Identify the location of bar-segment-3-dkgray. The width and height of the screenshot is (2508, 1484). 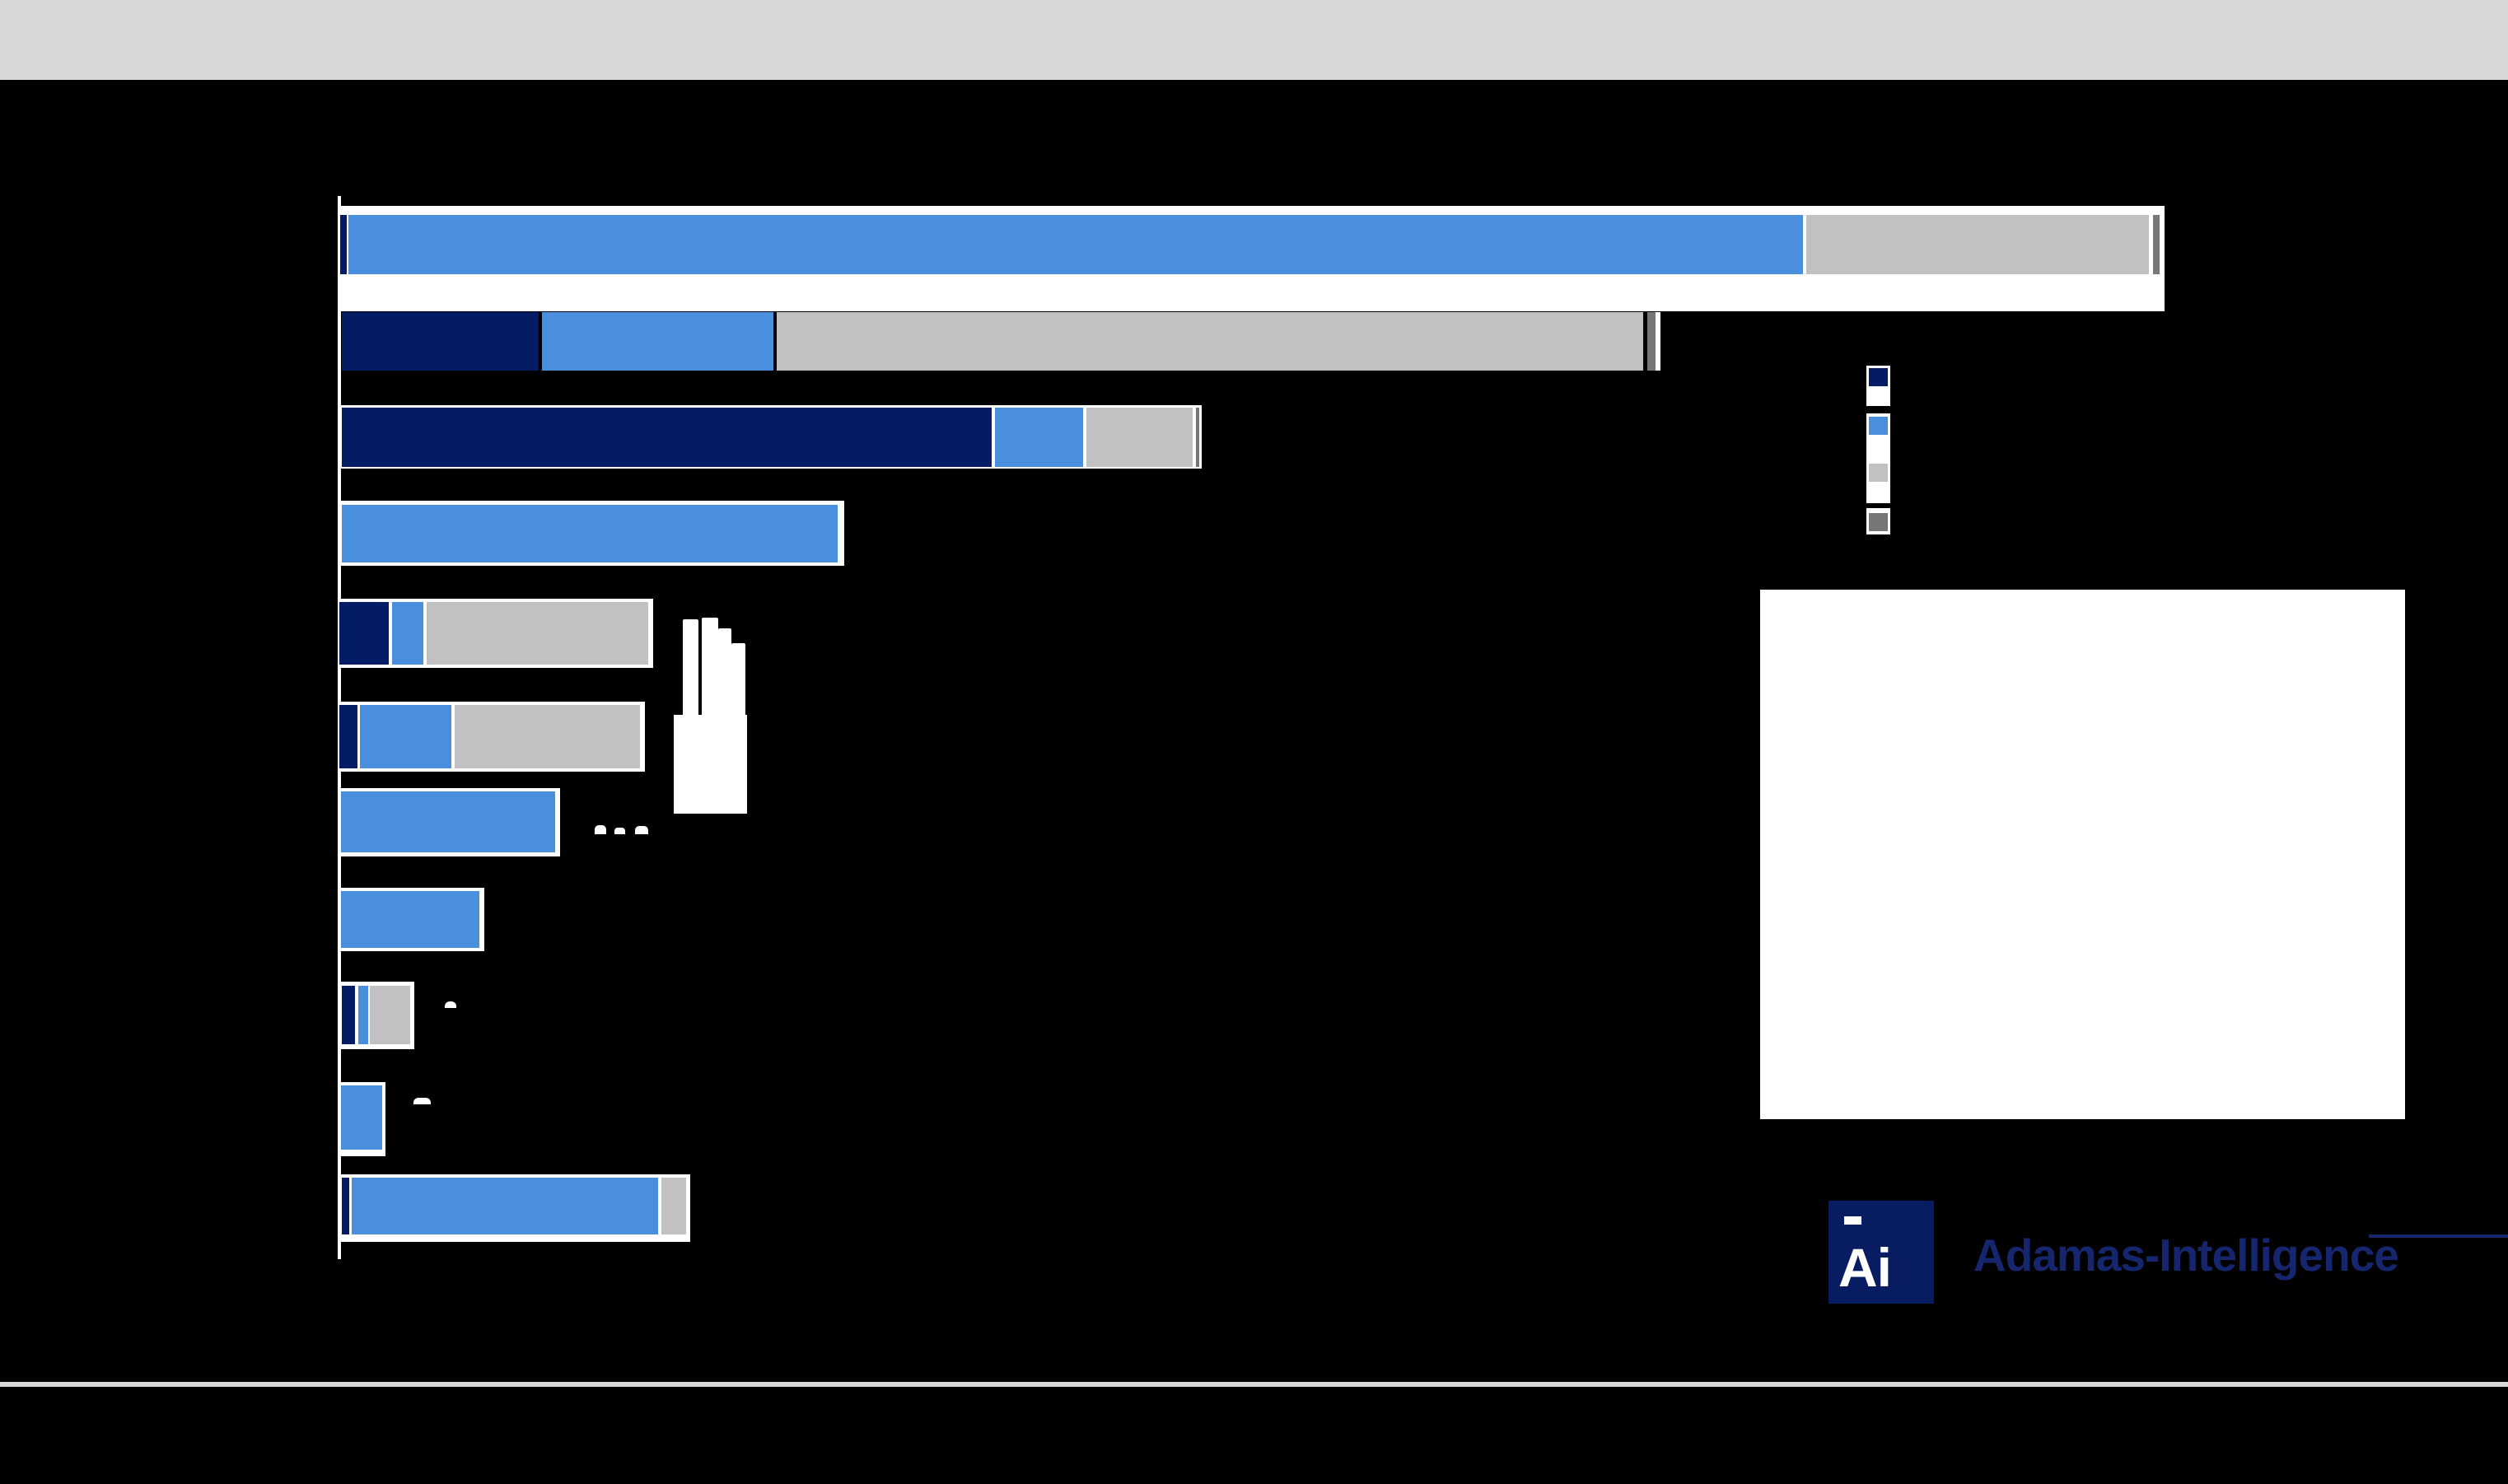
(1197, 437).